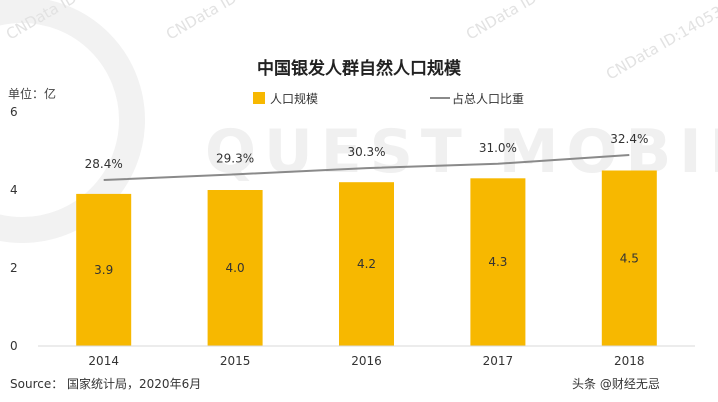 The image size is (718, 402). Describe the element at coordinates (235, 158) in the screenshot. I see `line-value-label: 29.3%` at that location.